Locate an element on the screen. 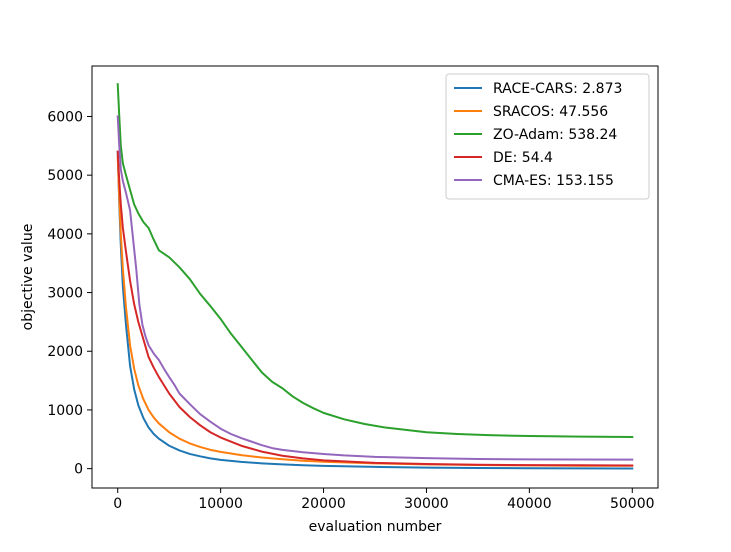 The image size is (731, 552). y-tick-label-3: 3000 is located at coordinates (65, 294).